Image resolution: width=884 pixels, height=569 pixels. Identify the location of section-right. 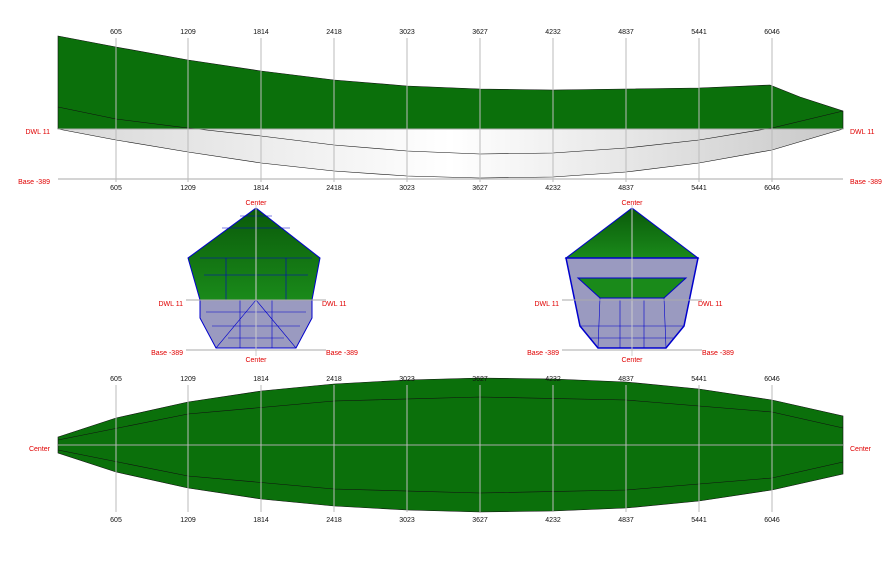
(632, 280).